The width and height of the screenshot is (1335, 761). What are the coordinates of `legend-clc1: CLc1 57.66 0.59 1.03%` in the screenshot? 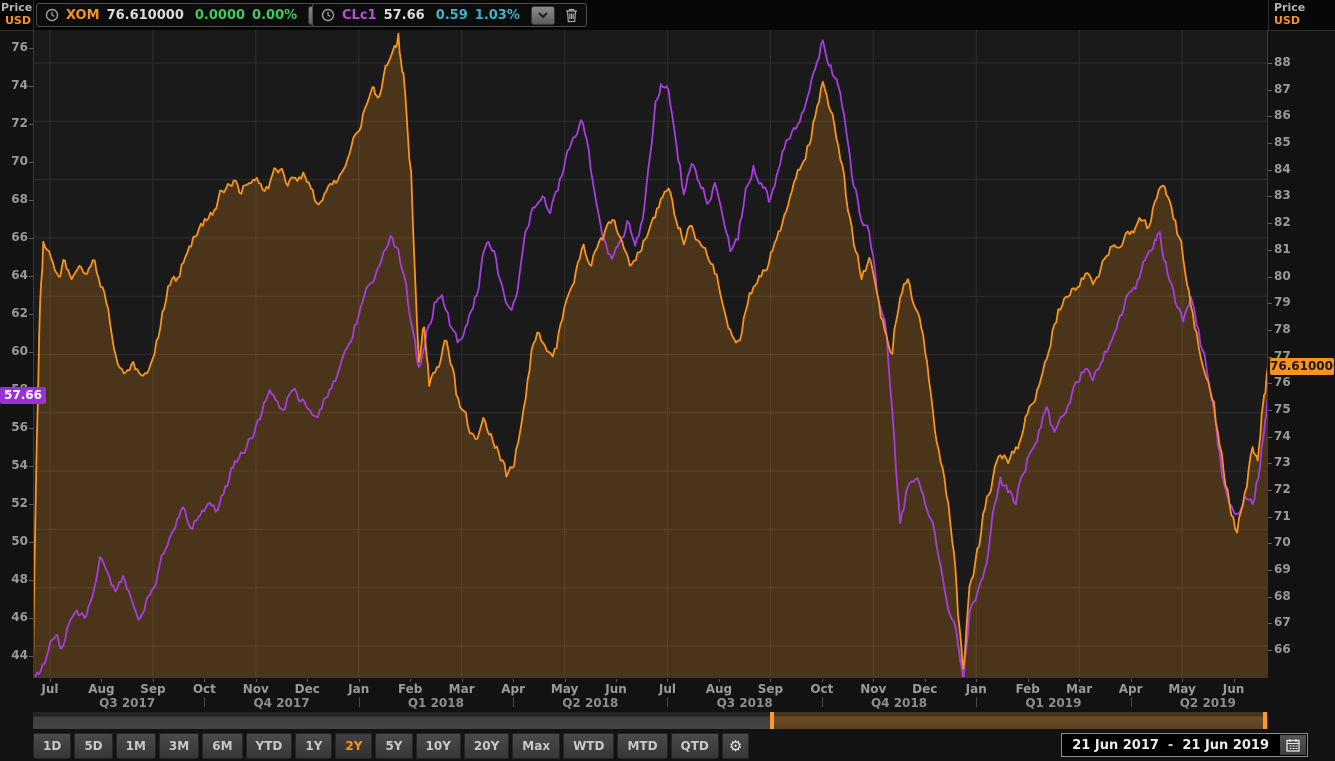 It's located at (449, 15).